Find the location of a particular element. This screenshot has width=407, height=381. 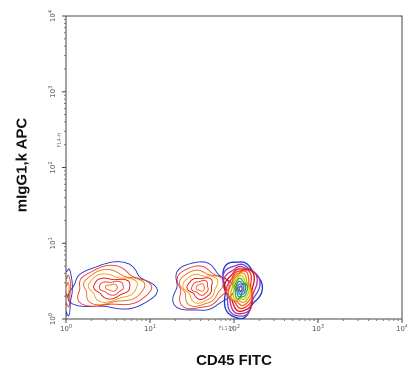

x-tick-label: 100 is located at coordinates (66, 328).